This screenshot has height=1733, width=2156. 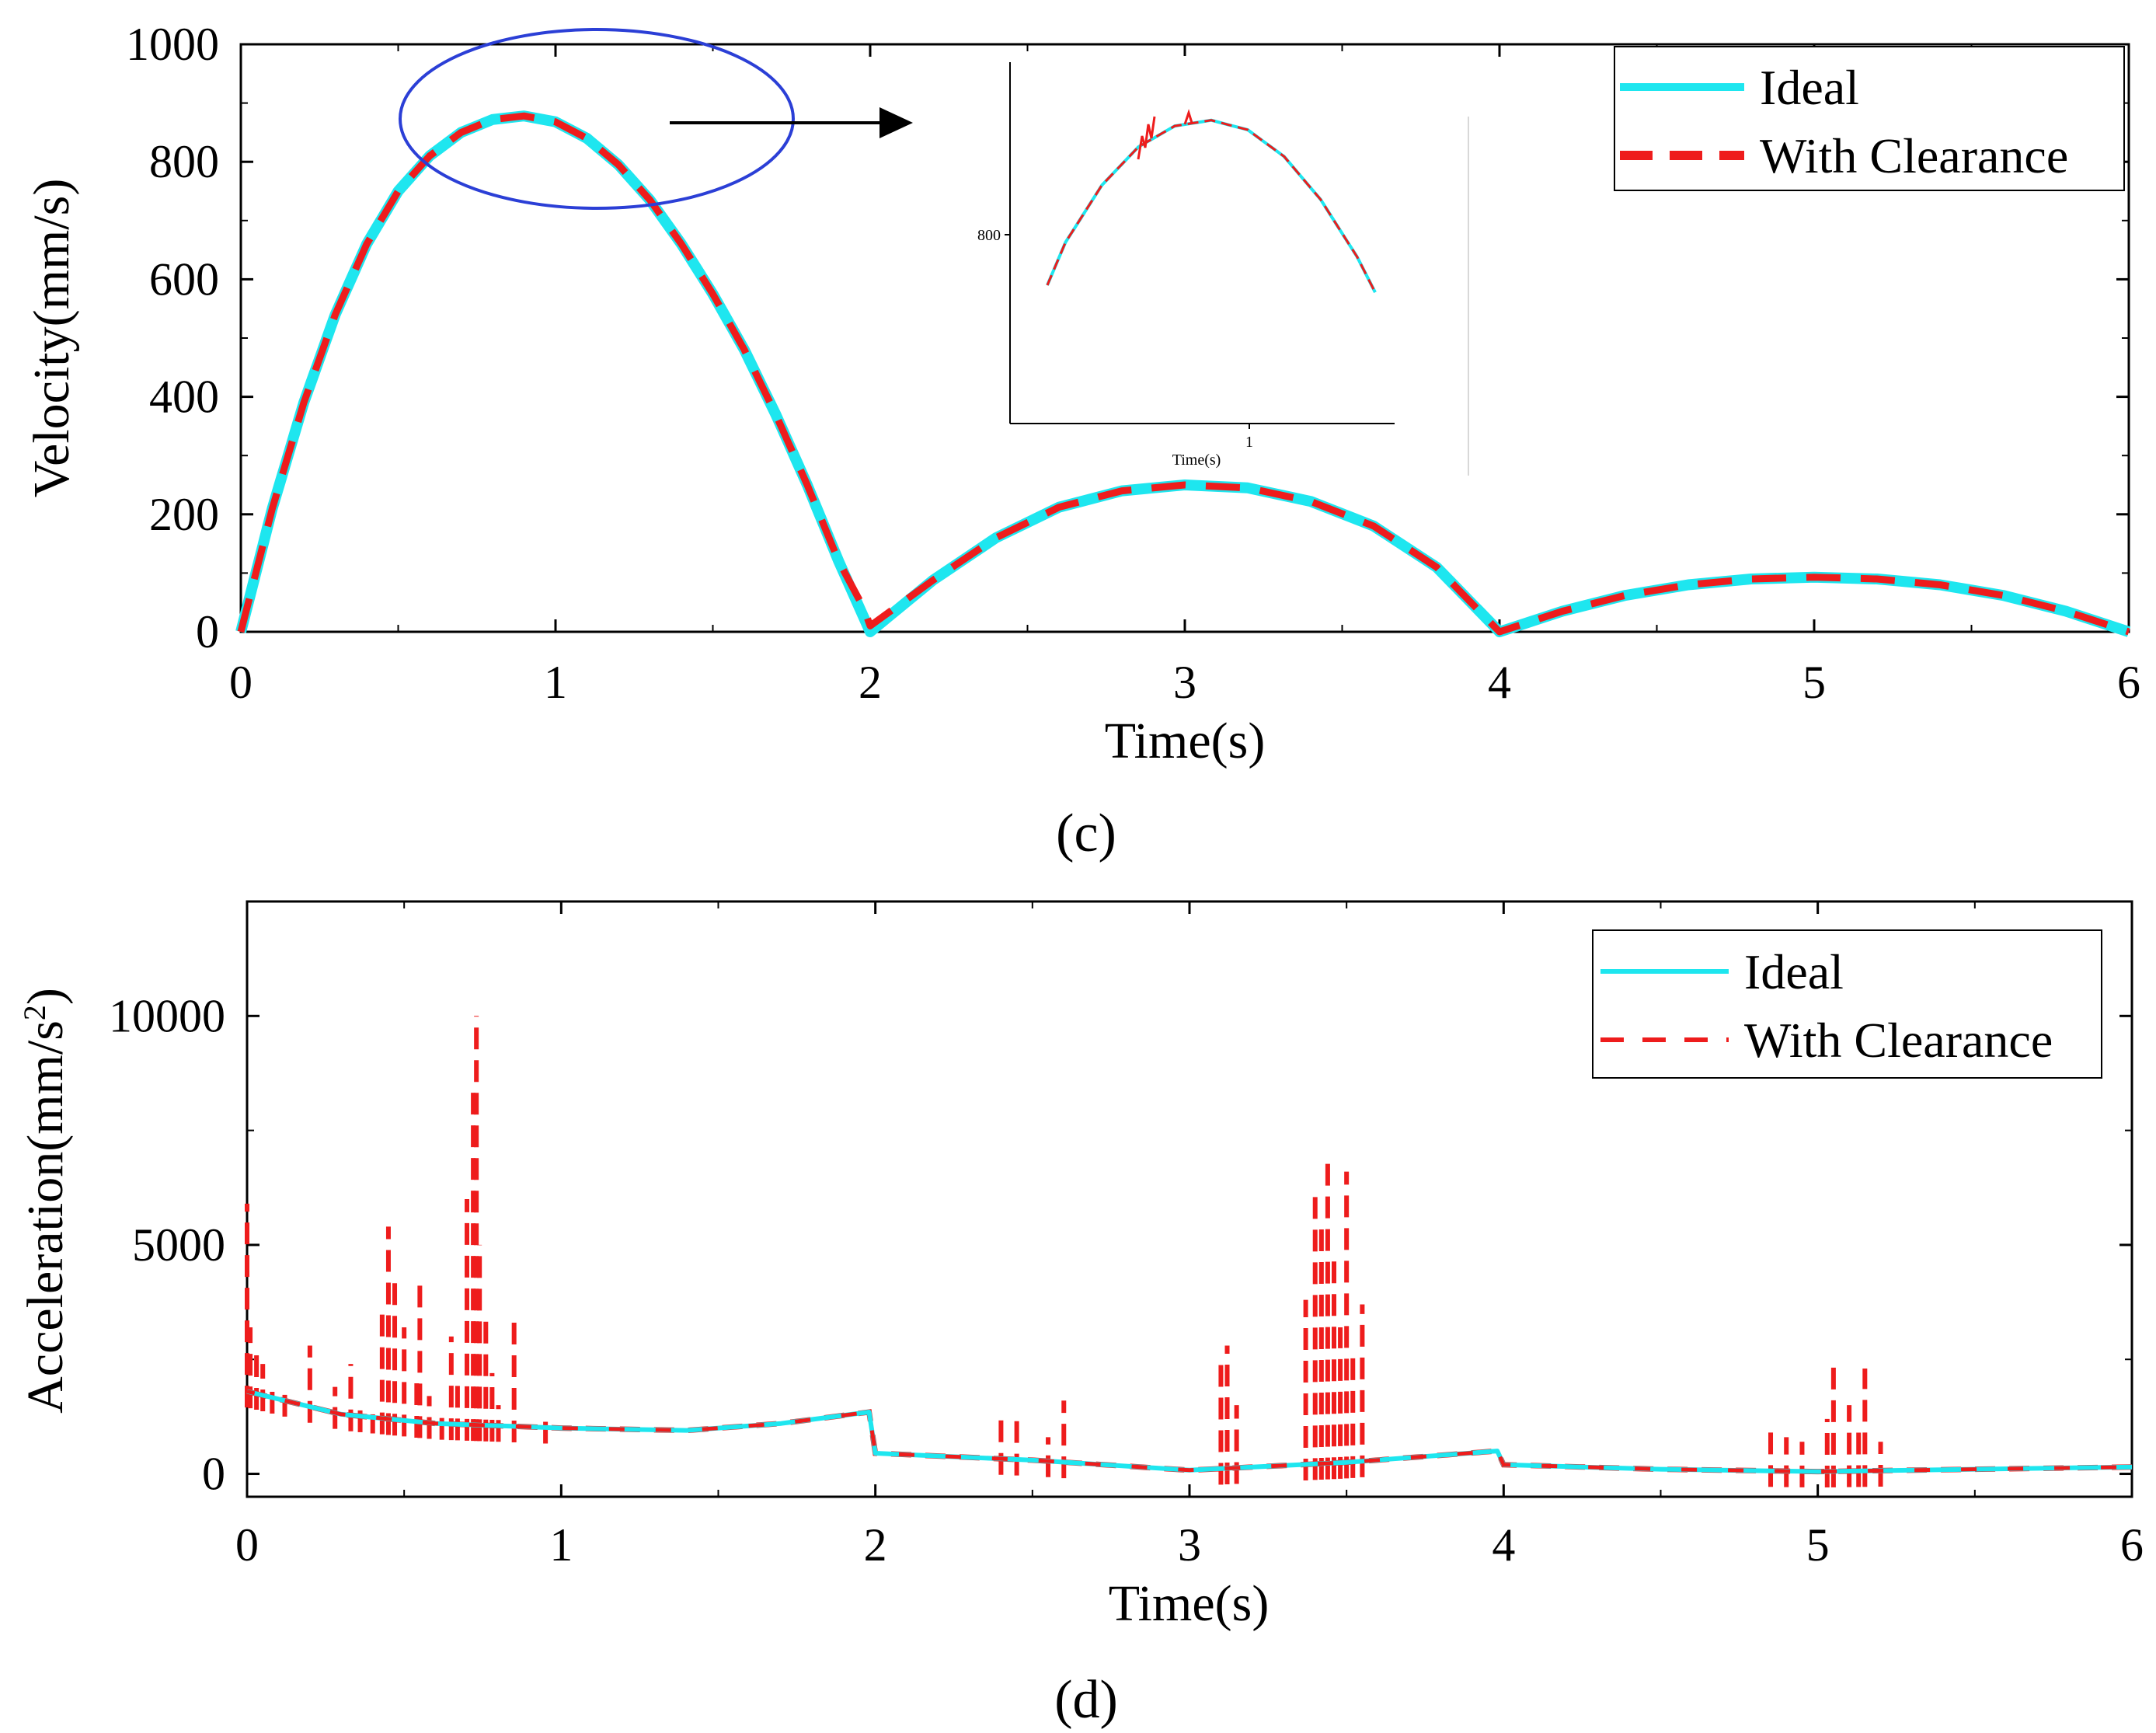 I want to click on acceleration-series-clearance-overlay, so click(x=1189, y=1432).